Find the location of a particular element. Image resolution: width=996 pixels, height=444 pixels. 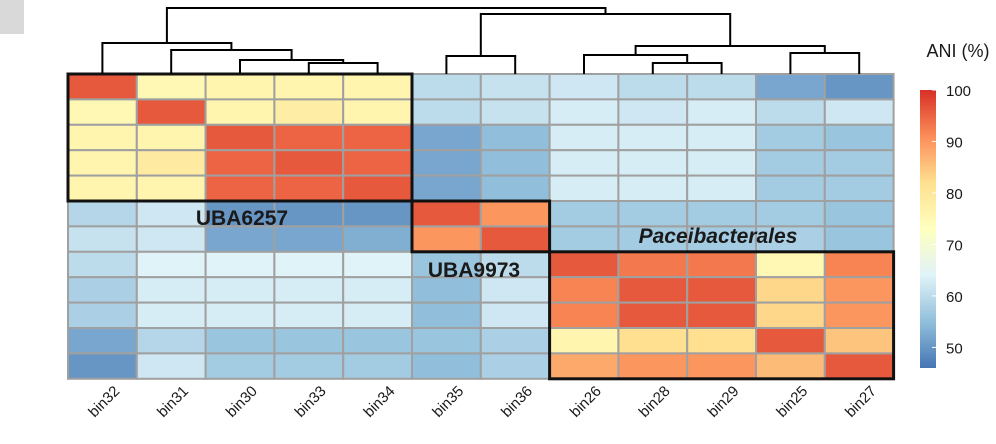

heatmap-cell-bin30-bin27 is located at coordinates (859, 137).